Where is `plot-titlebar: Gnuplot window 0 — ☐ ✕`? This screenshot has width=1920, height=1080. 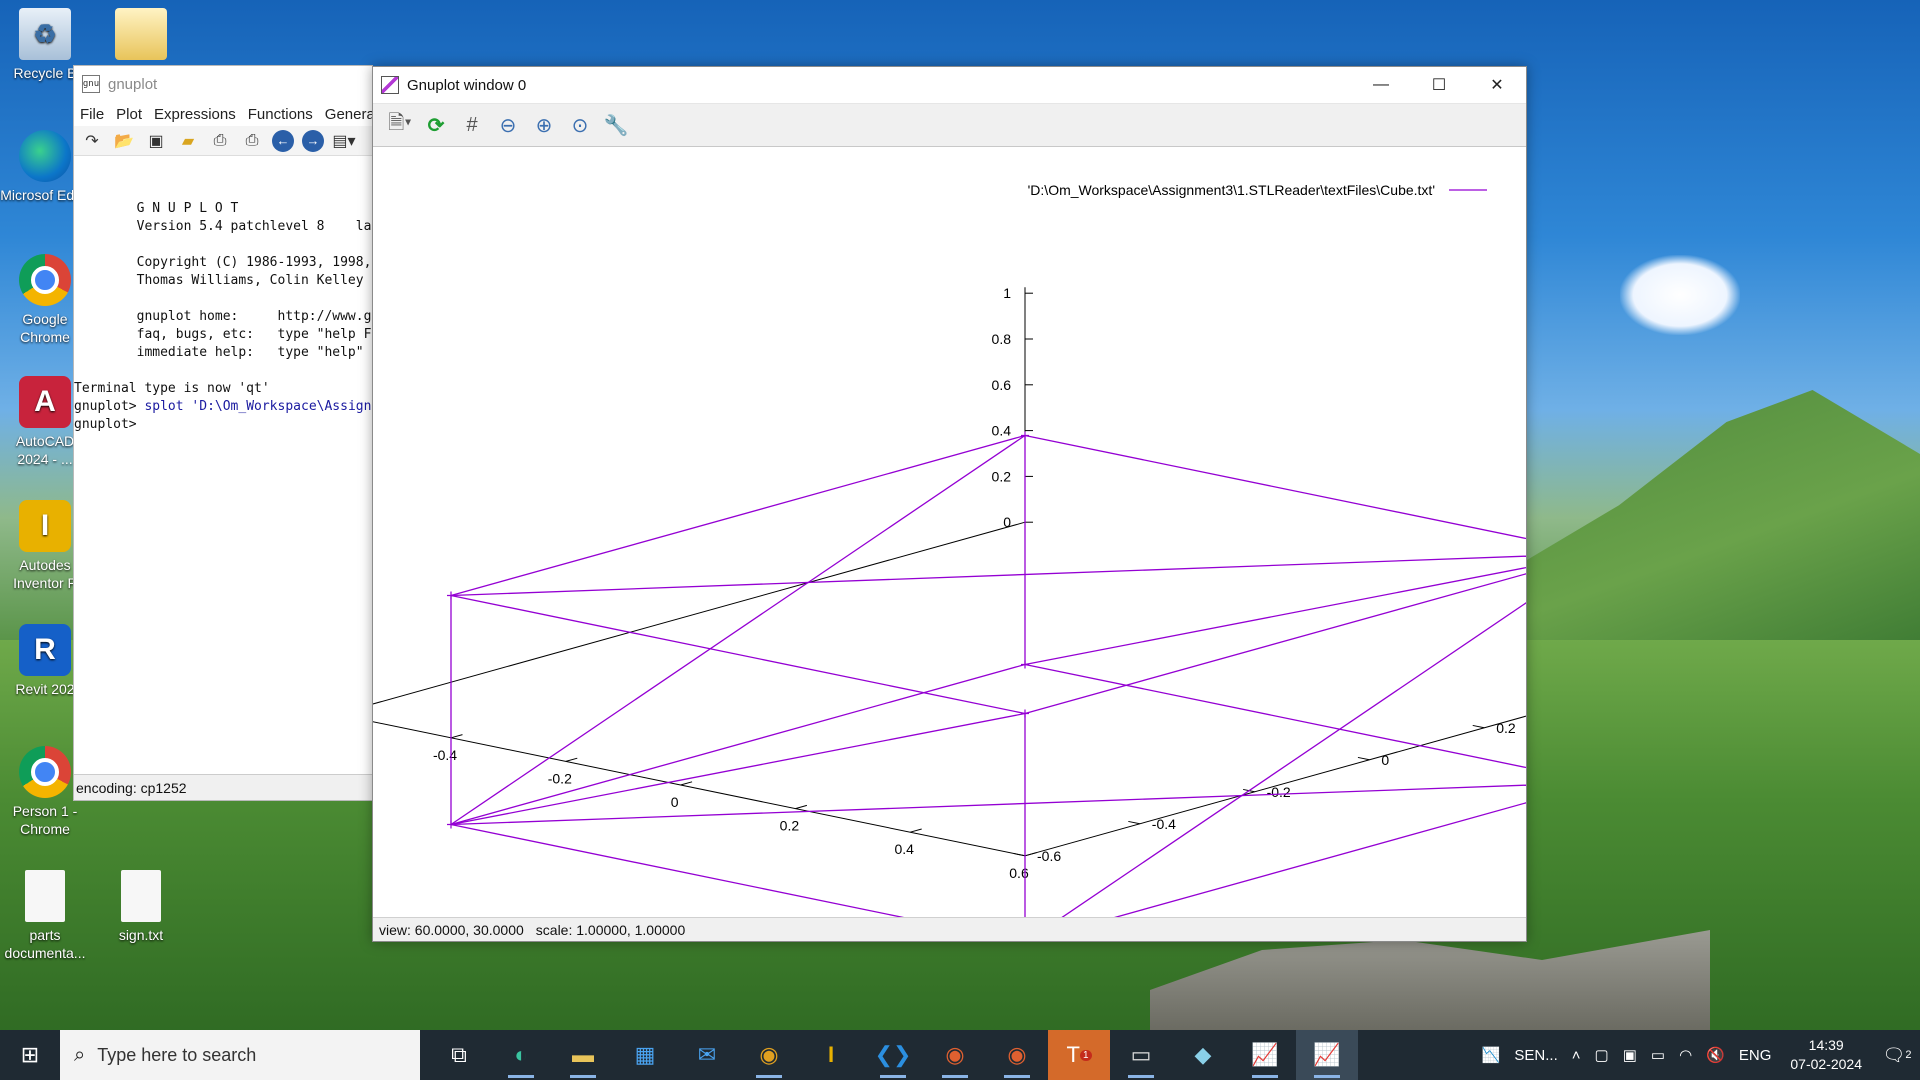
plot-titlebar: Gnuplot window 0 — ☐ ✕ is located at coordinates (949, 85).